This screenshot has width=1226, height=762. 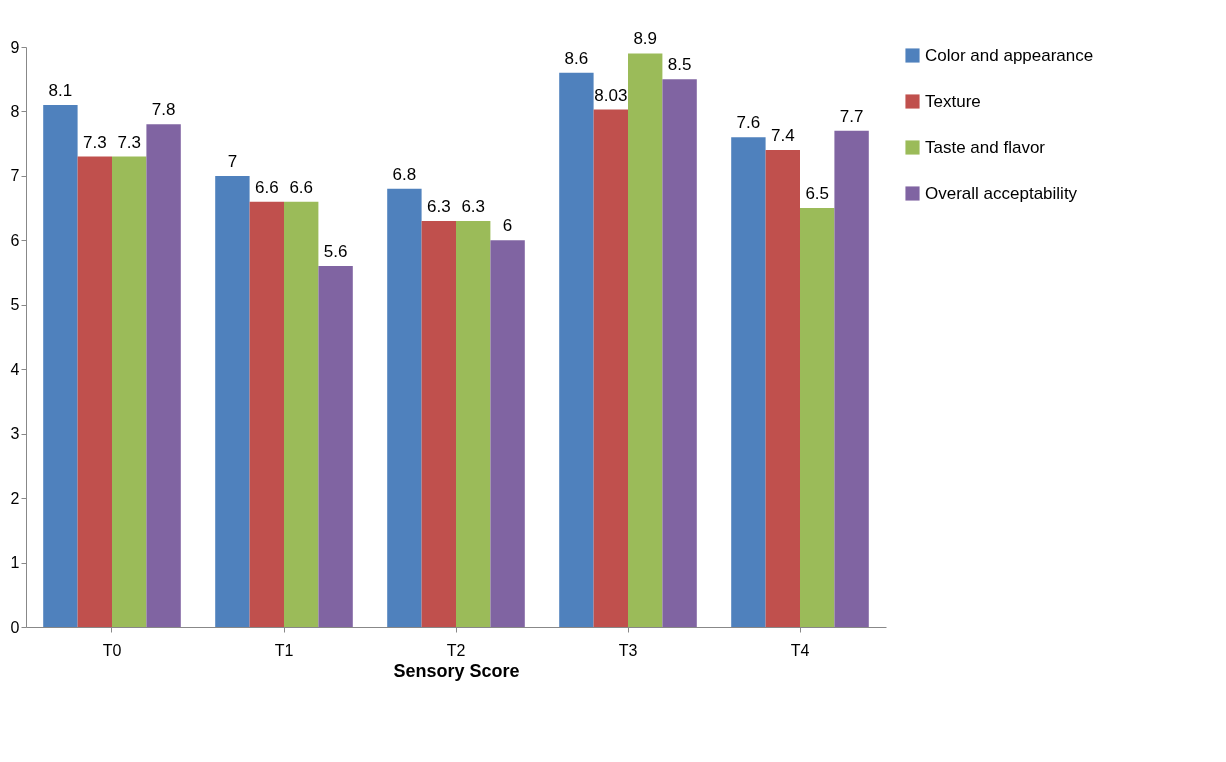 I want to click on y-tick-label: 9, so click(x=15, y=47).